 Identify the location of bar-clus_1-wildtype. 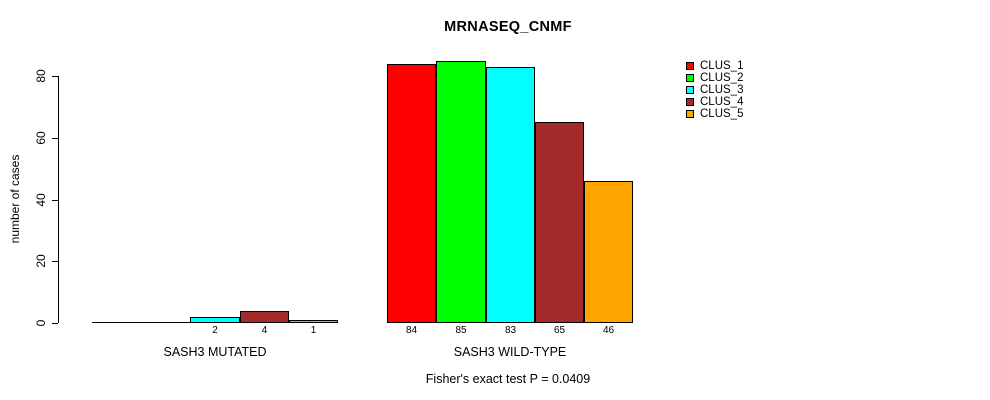
(411, 193).